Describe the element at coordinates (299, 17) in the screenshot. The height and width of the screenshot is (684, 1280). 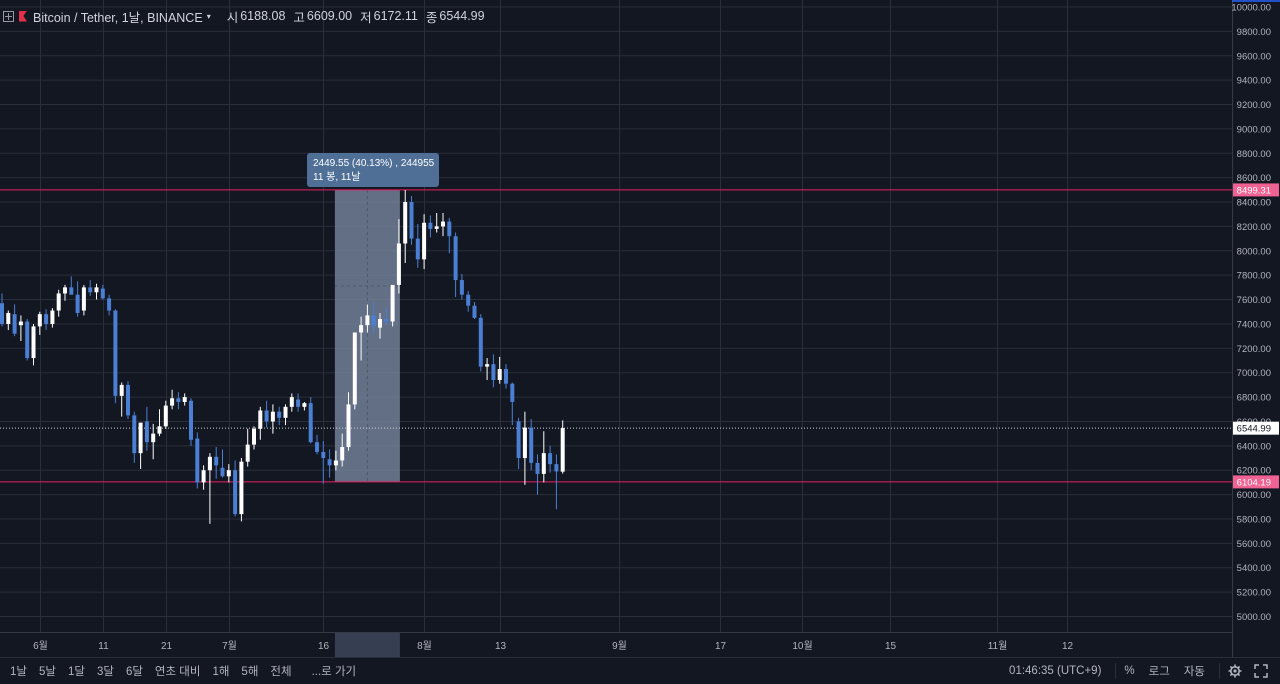
I see `high-label: 고` at that location.